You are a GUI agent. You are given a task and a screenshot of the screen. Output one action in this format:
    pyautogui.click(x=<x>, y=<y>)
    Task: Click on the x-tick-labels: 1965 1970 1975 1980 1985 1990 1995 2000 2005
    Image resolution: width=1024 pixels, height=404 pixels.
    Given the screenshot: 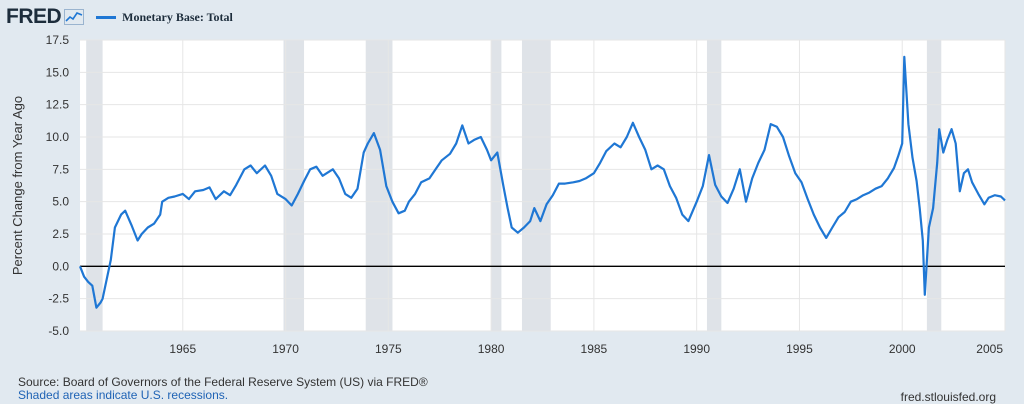 What is the action you would take?
    pyautogui.click(x=586, y=349)
    